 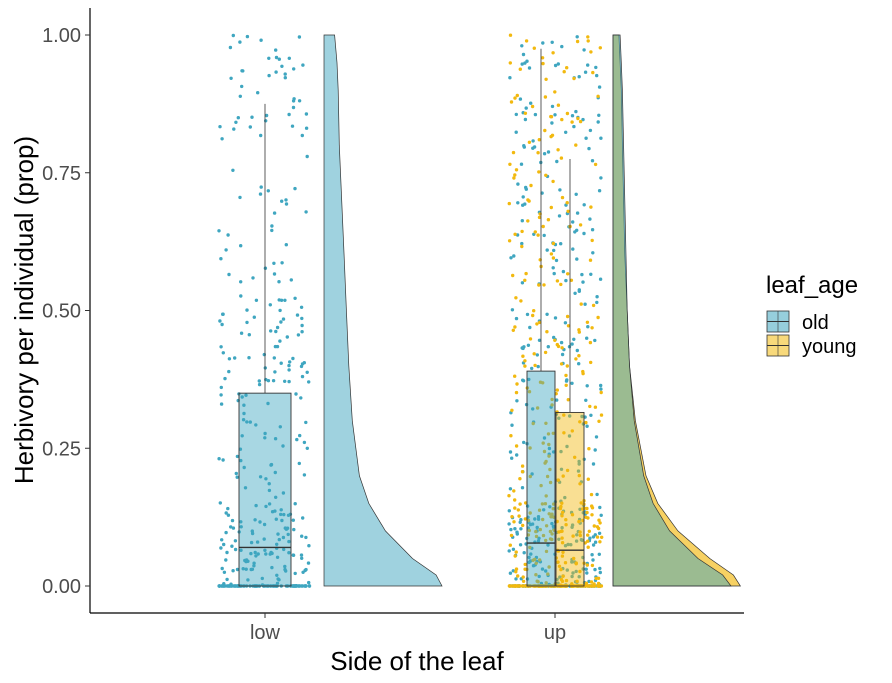 What do you see at coordinates (541, 478) in the screenshot?
I see `box-old-up` at bounding box center [541, 478].